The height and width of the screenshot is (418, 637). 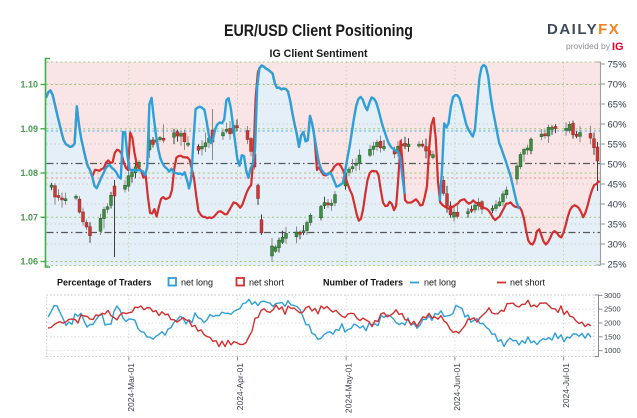 I want to click on svg-text: 40%, so click(x=618, y=205).